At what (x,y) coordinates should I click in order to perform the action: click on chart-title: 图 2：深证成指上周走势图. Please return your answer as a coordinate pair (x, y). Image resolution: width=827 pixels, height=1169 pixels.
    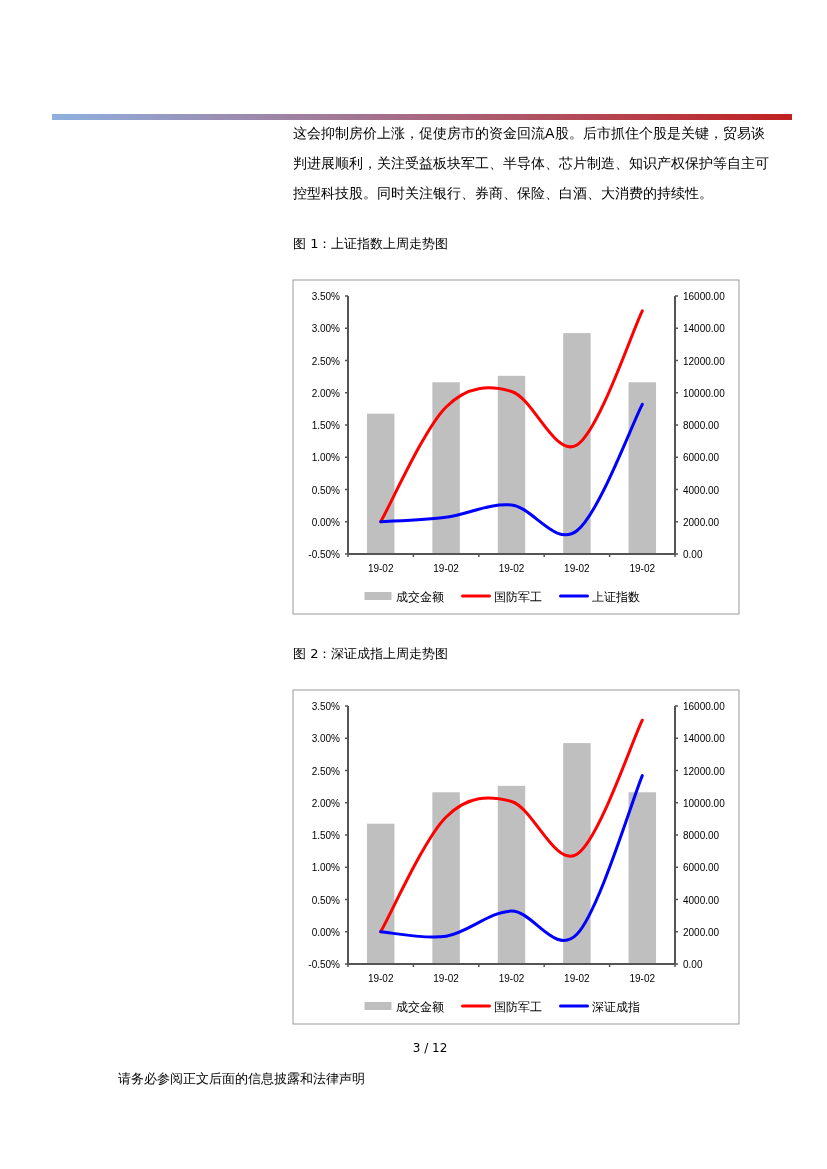
    Looking at the image, I should click on (371, 654).